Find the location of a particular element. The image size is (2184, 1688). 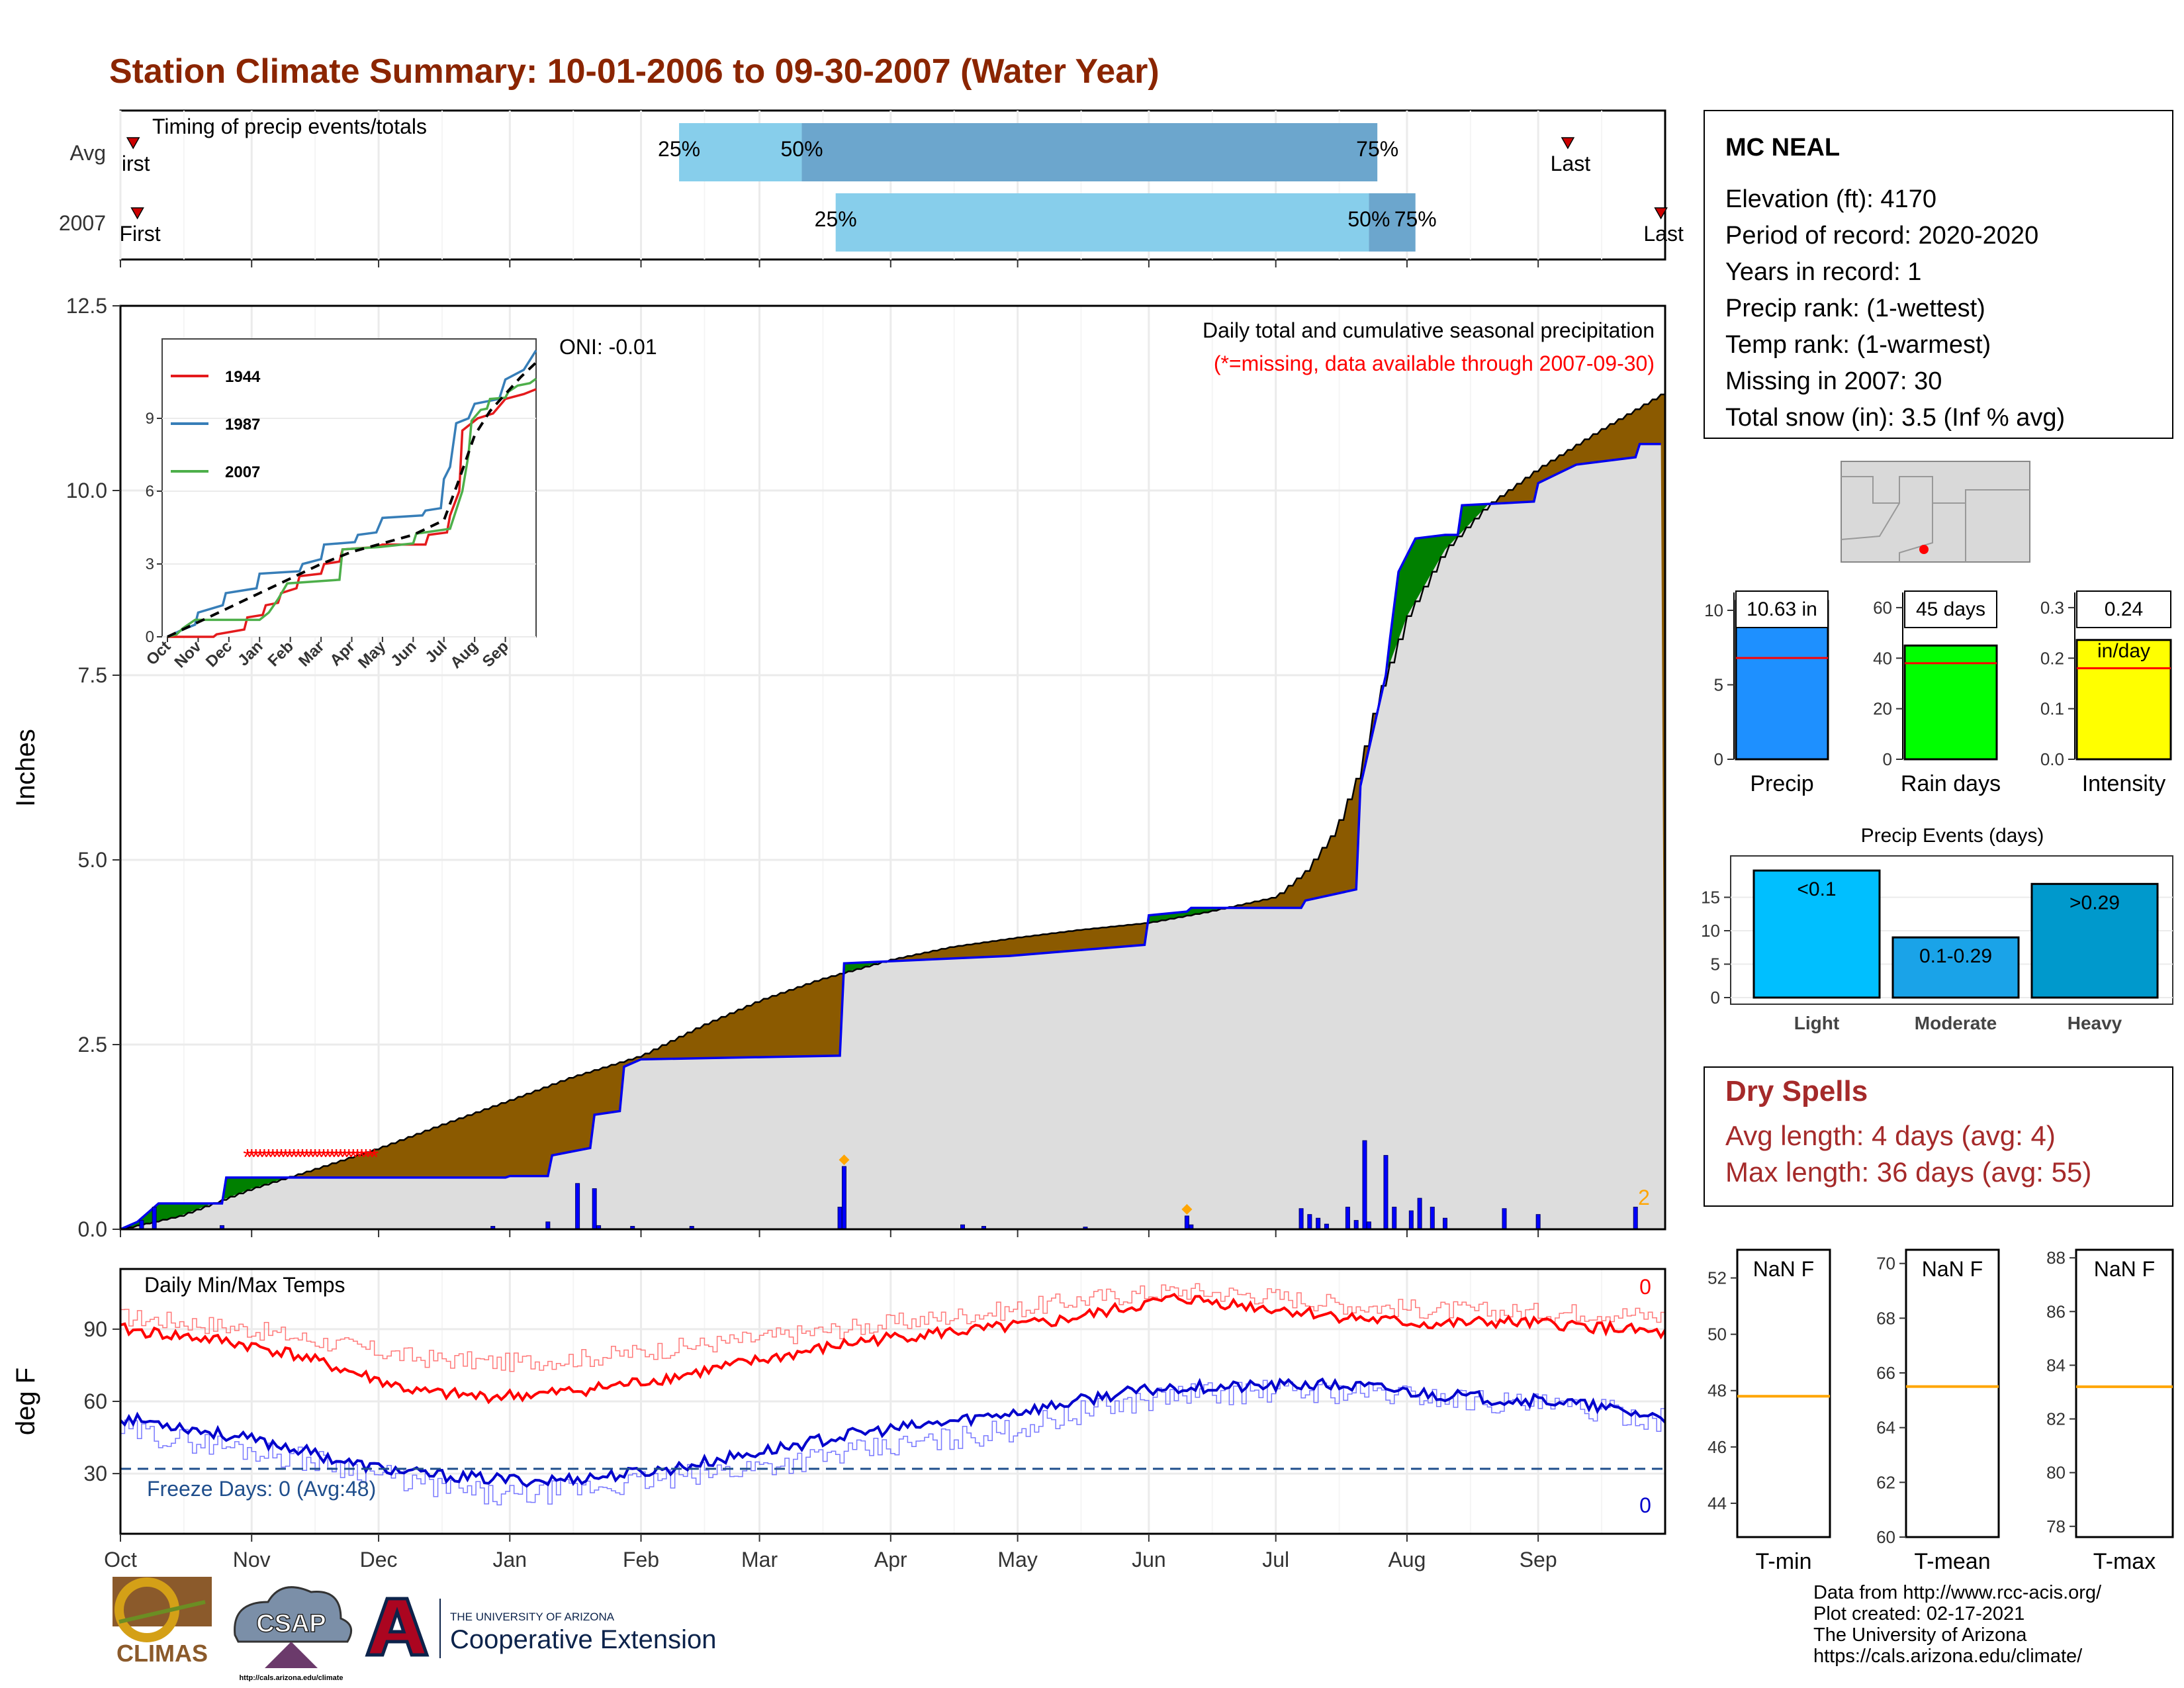

month-tick-label: Apr is located at coordinates (890, 1559).